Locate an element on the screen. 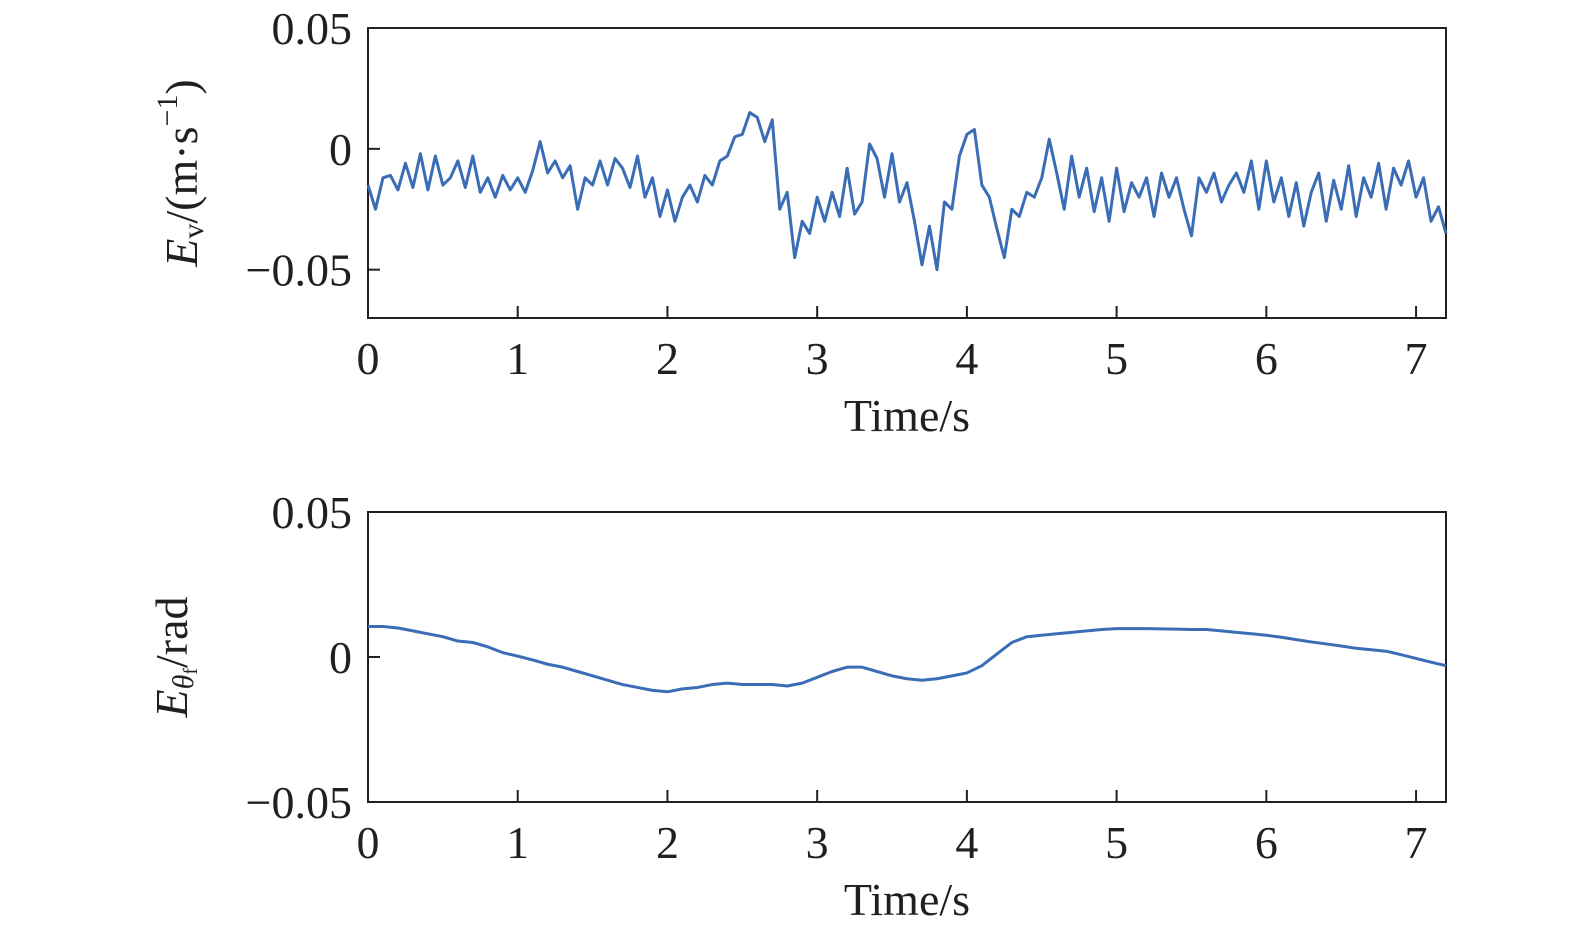 This screenshot has width=1575, height=947. y-label-part: /rad is located at coordinates (171, 632).